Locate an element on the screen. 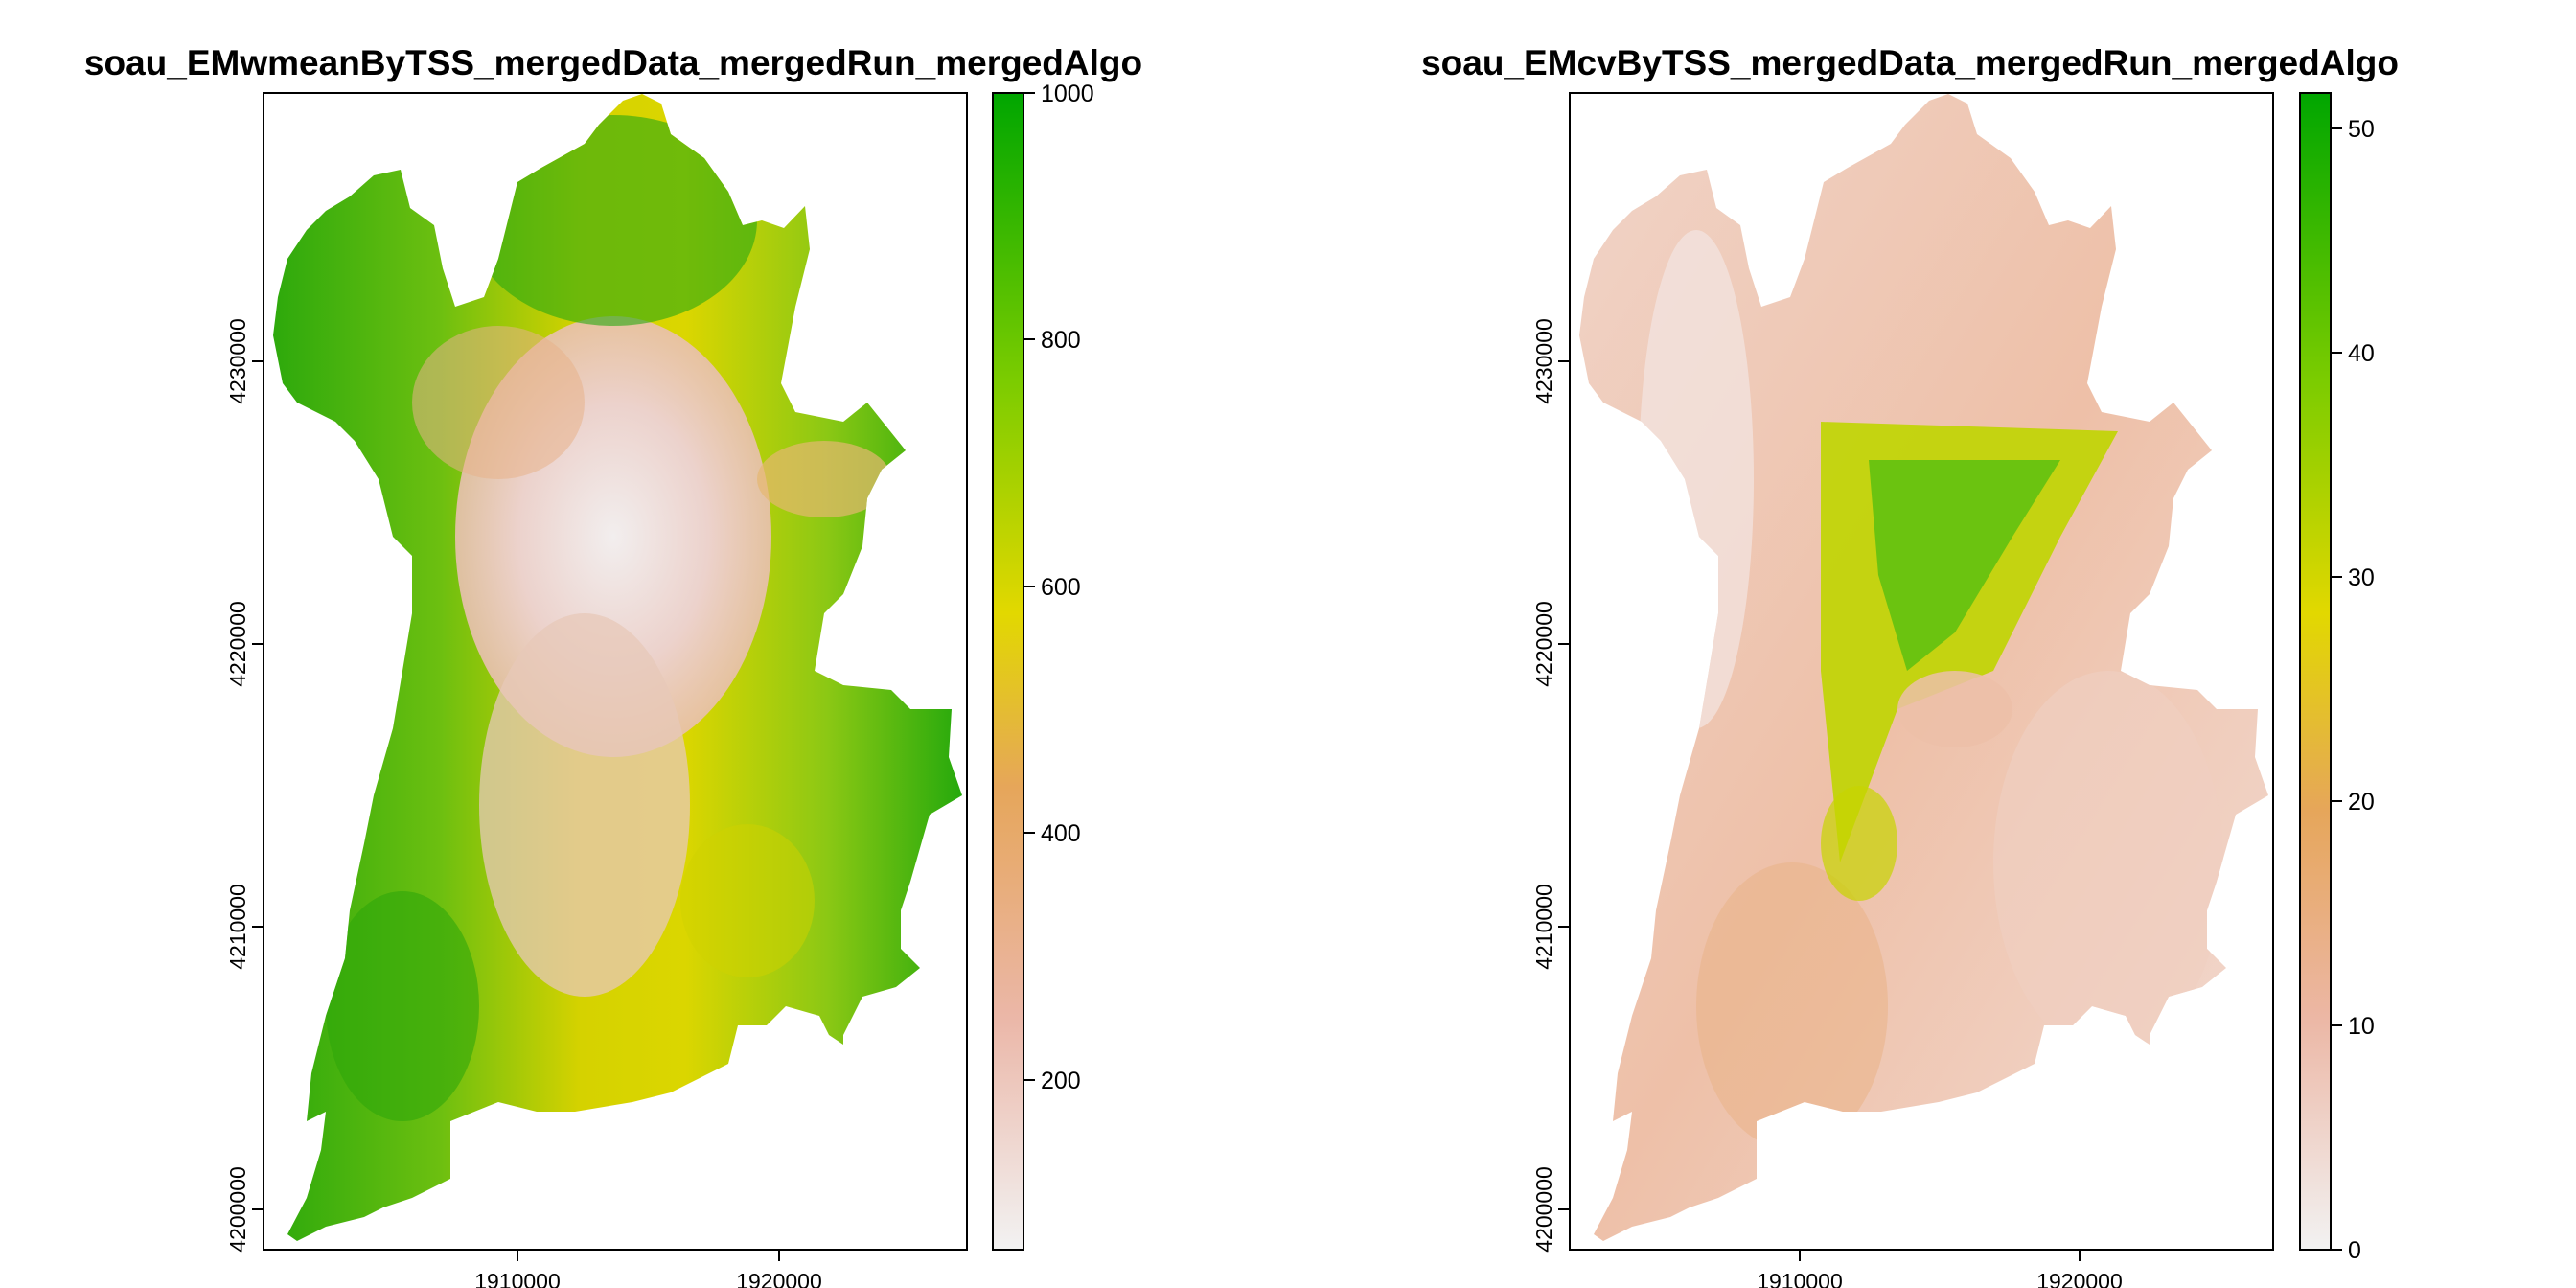 The width and height of the screenshot is (2576, 1288). panel-mean-colorbar: 1000 800 600 400 200 is located at coordinates (1043, 665).